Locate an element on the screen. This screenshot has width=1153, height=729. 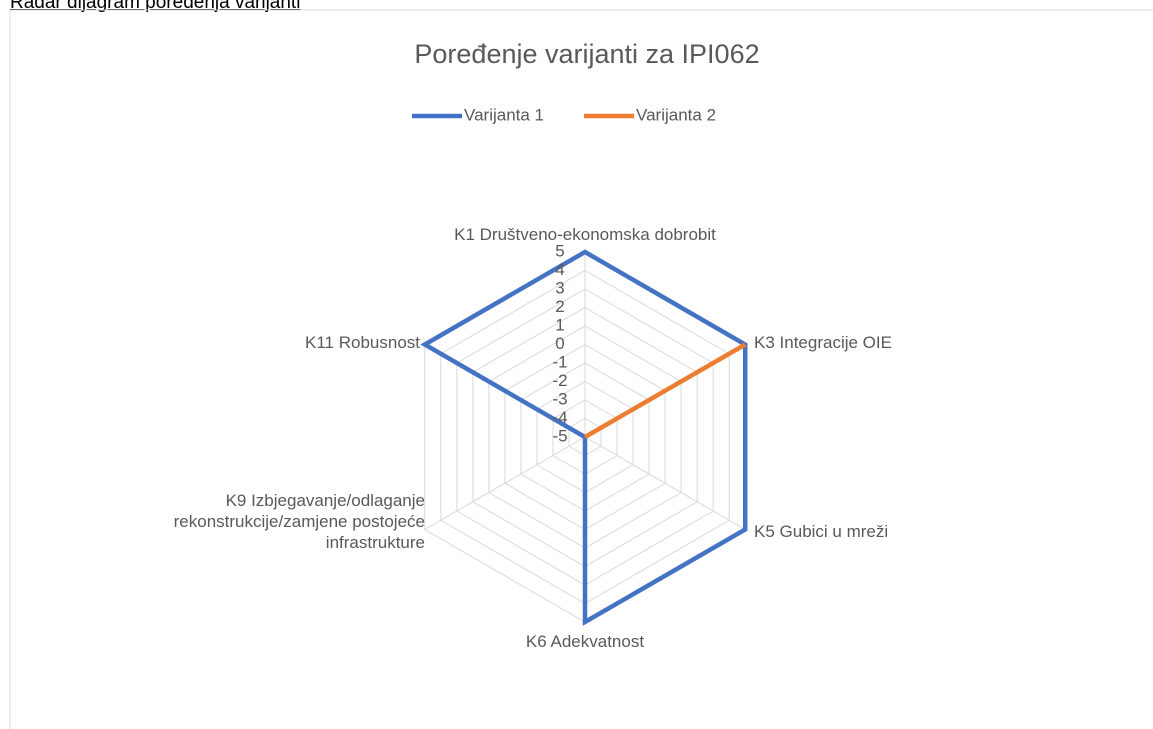
chart-title: Poređenje varijanti za IPI062 is located at coordinates (586, 54).